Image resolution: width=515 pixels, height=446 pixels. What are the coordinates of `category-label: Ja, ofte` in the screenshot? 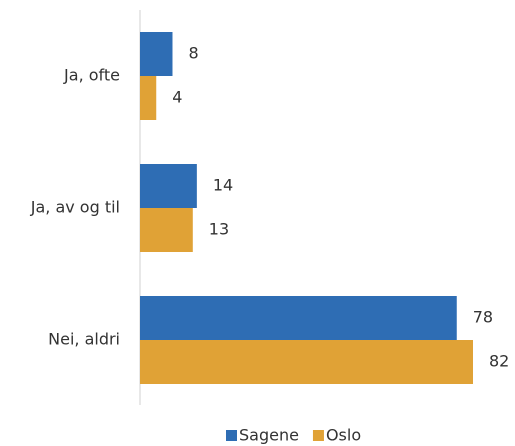 It's located at (91, 75).